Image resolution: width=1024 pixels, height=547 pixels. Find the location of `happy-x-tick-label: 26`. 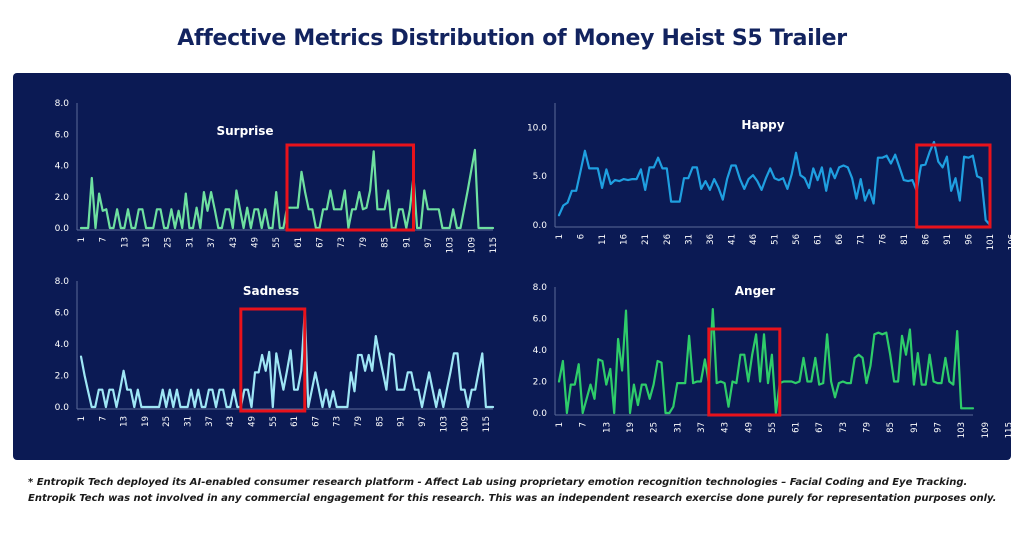

happy-x-tick-label: 26 is located at coordinates (668, 239).